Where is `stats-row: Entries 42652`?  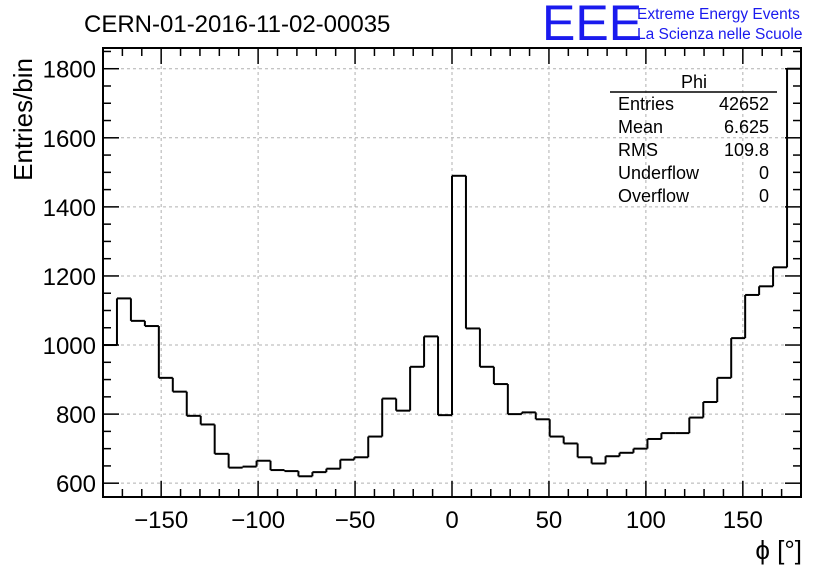
stats-row: Entries 42652 is located at coordinates (693, 104).